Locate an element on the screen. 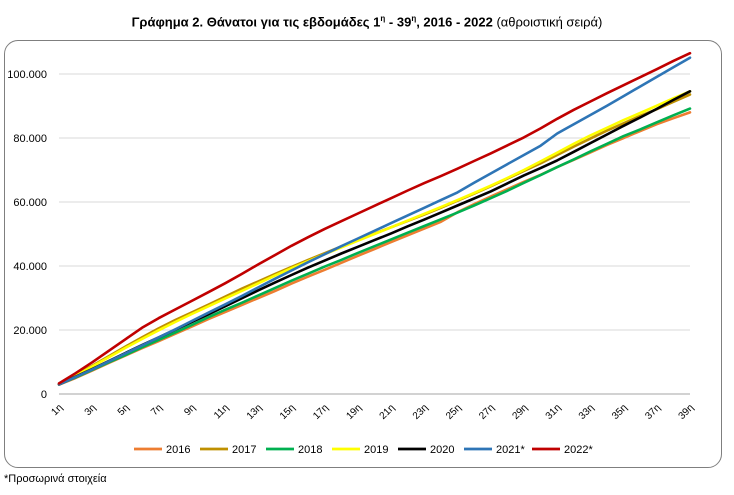 The image size is (734, 495). y-tick-label: 40.000 is located at coordinates (30, 267).